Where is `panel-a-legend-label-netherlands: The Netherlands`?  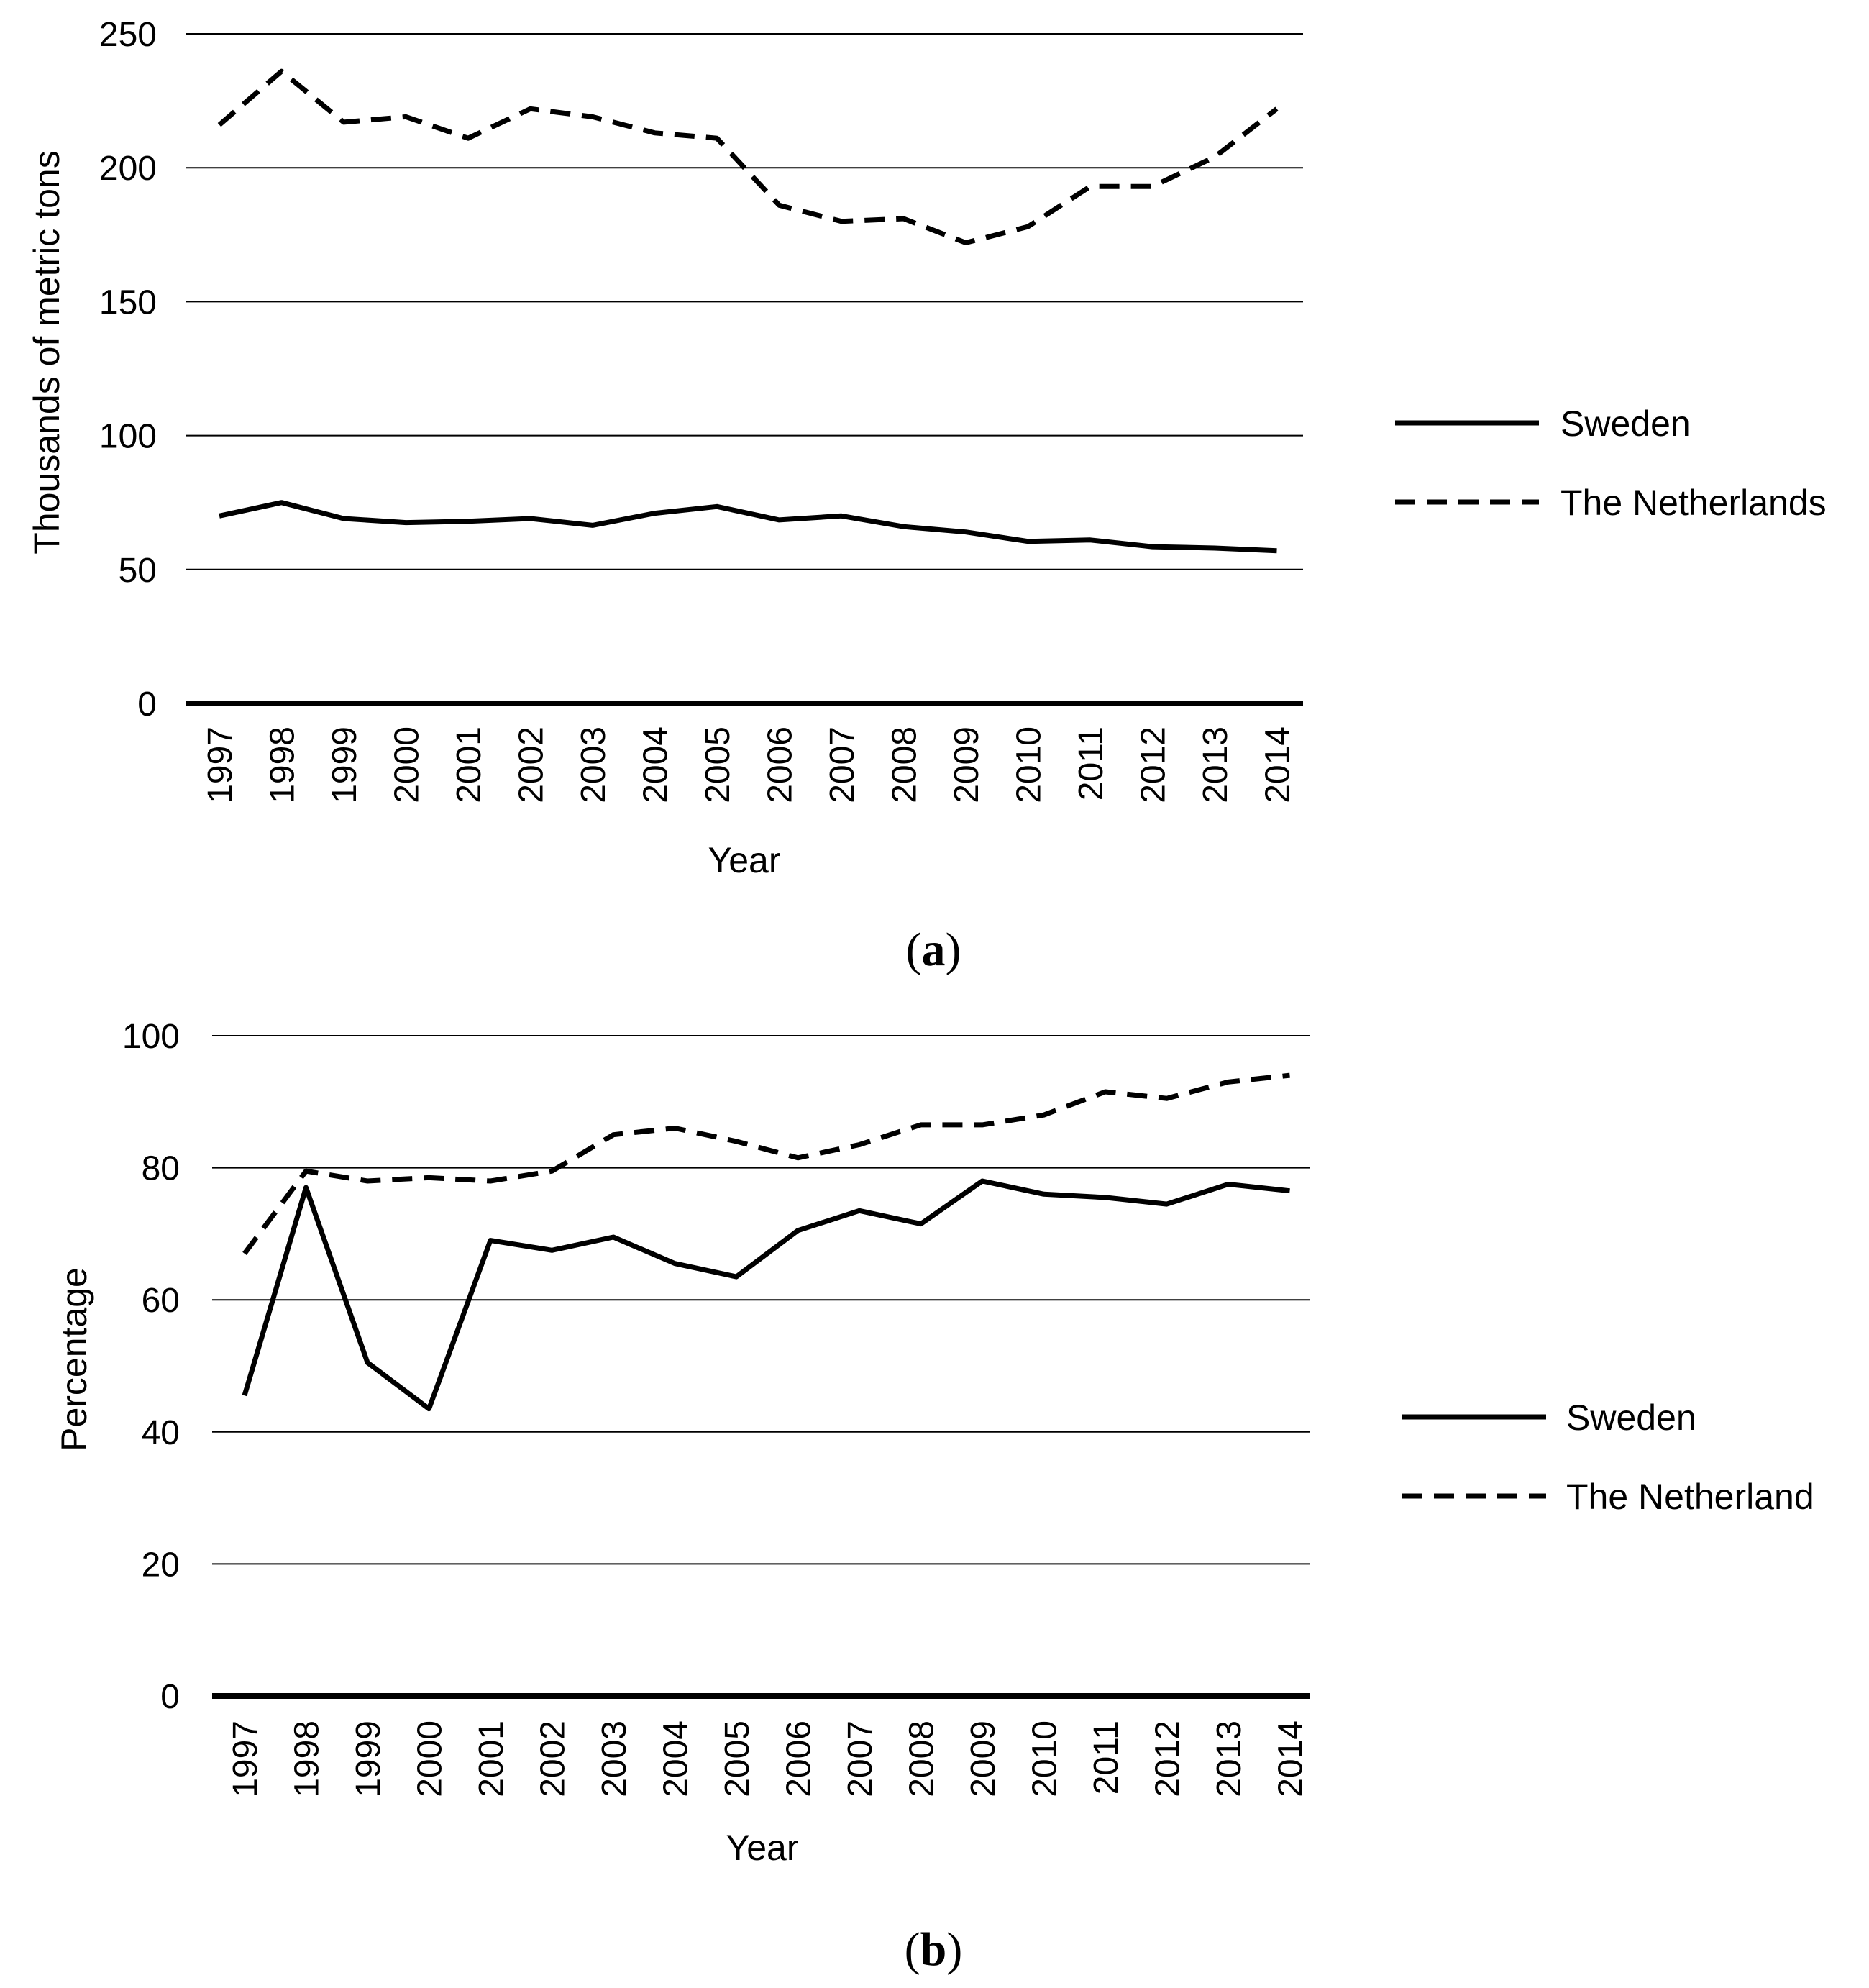 panel-a-legend-label-netherlands: The Netherlands is located at coordinates (1693, 503).